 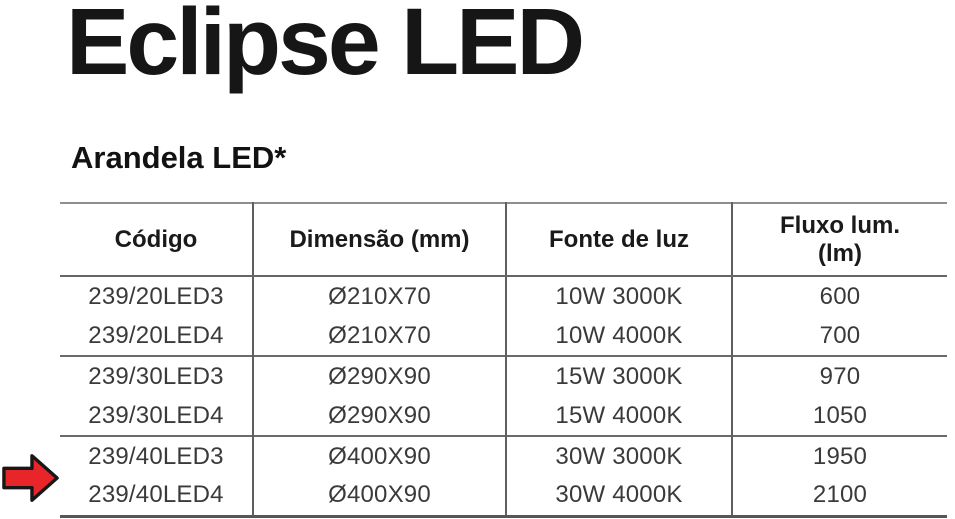 I want to click on cell-codigo: 239/20LED3, so click(x=156, y=296).